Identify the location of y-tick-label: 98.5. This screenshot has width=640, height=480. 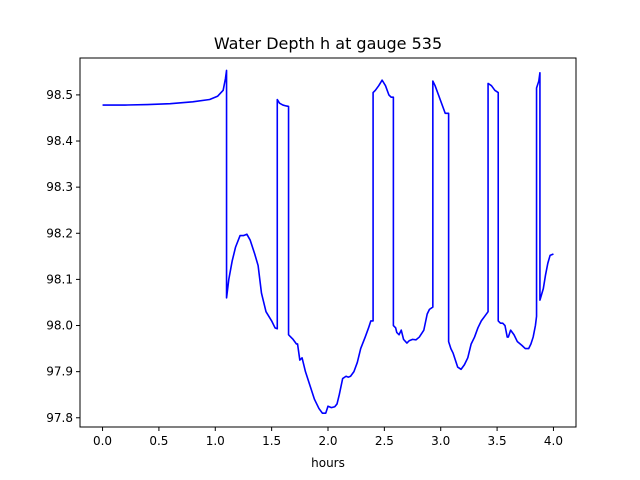
(59, 95).